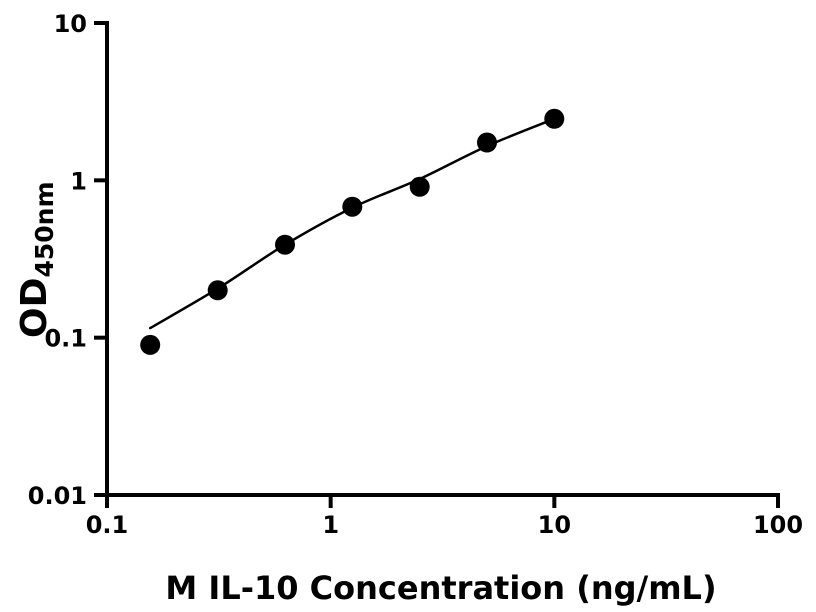 The image size is (816, 612). I want to click on x-axis: 0.1 1 10 100, so click(444, 517).